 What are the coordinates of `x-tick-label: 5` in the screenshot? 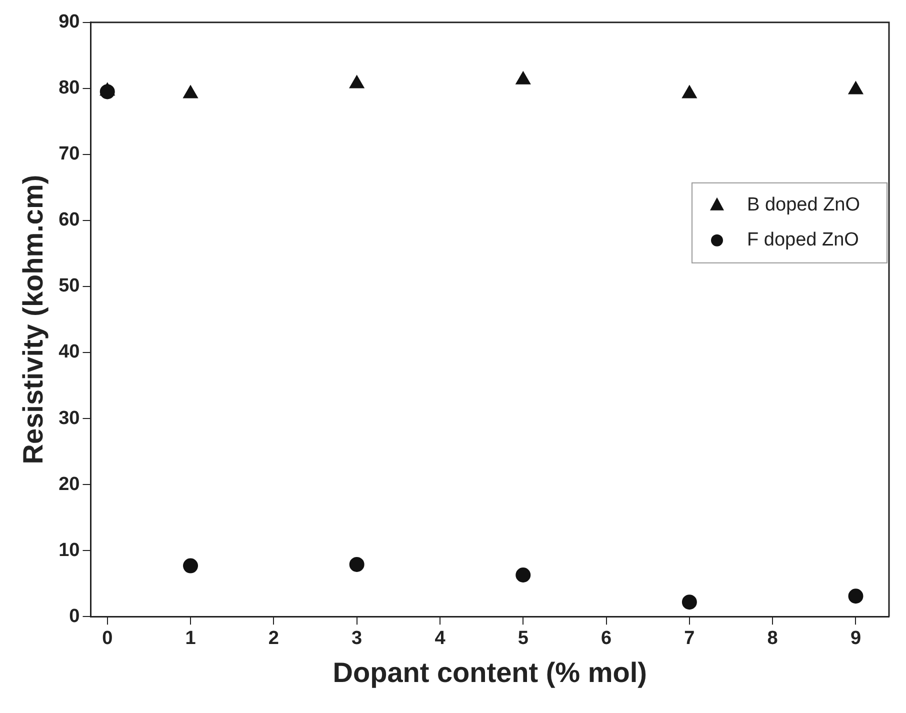 It's located at (523, 639).